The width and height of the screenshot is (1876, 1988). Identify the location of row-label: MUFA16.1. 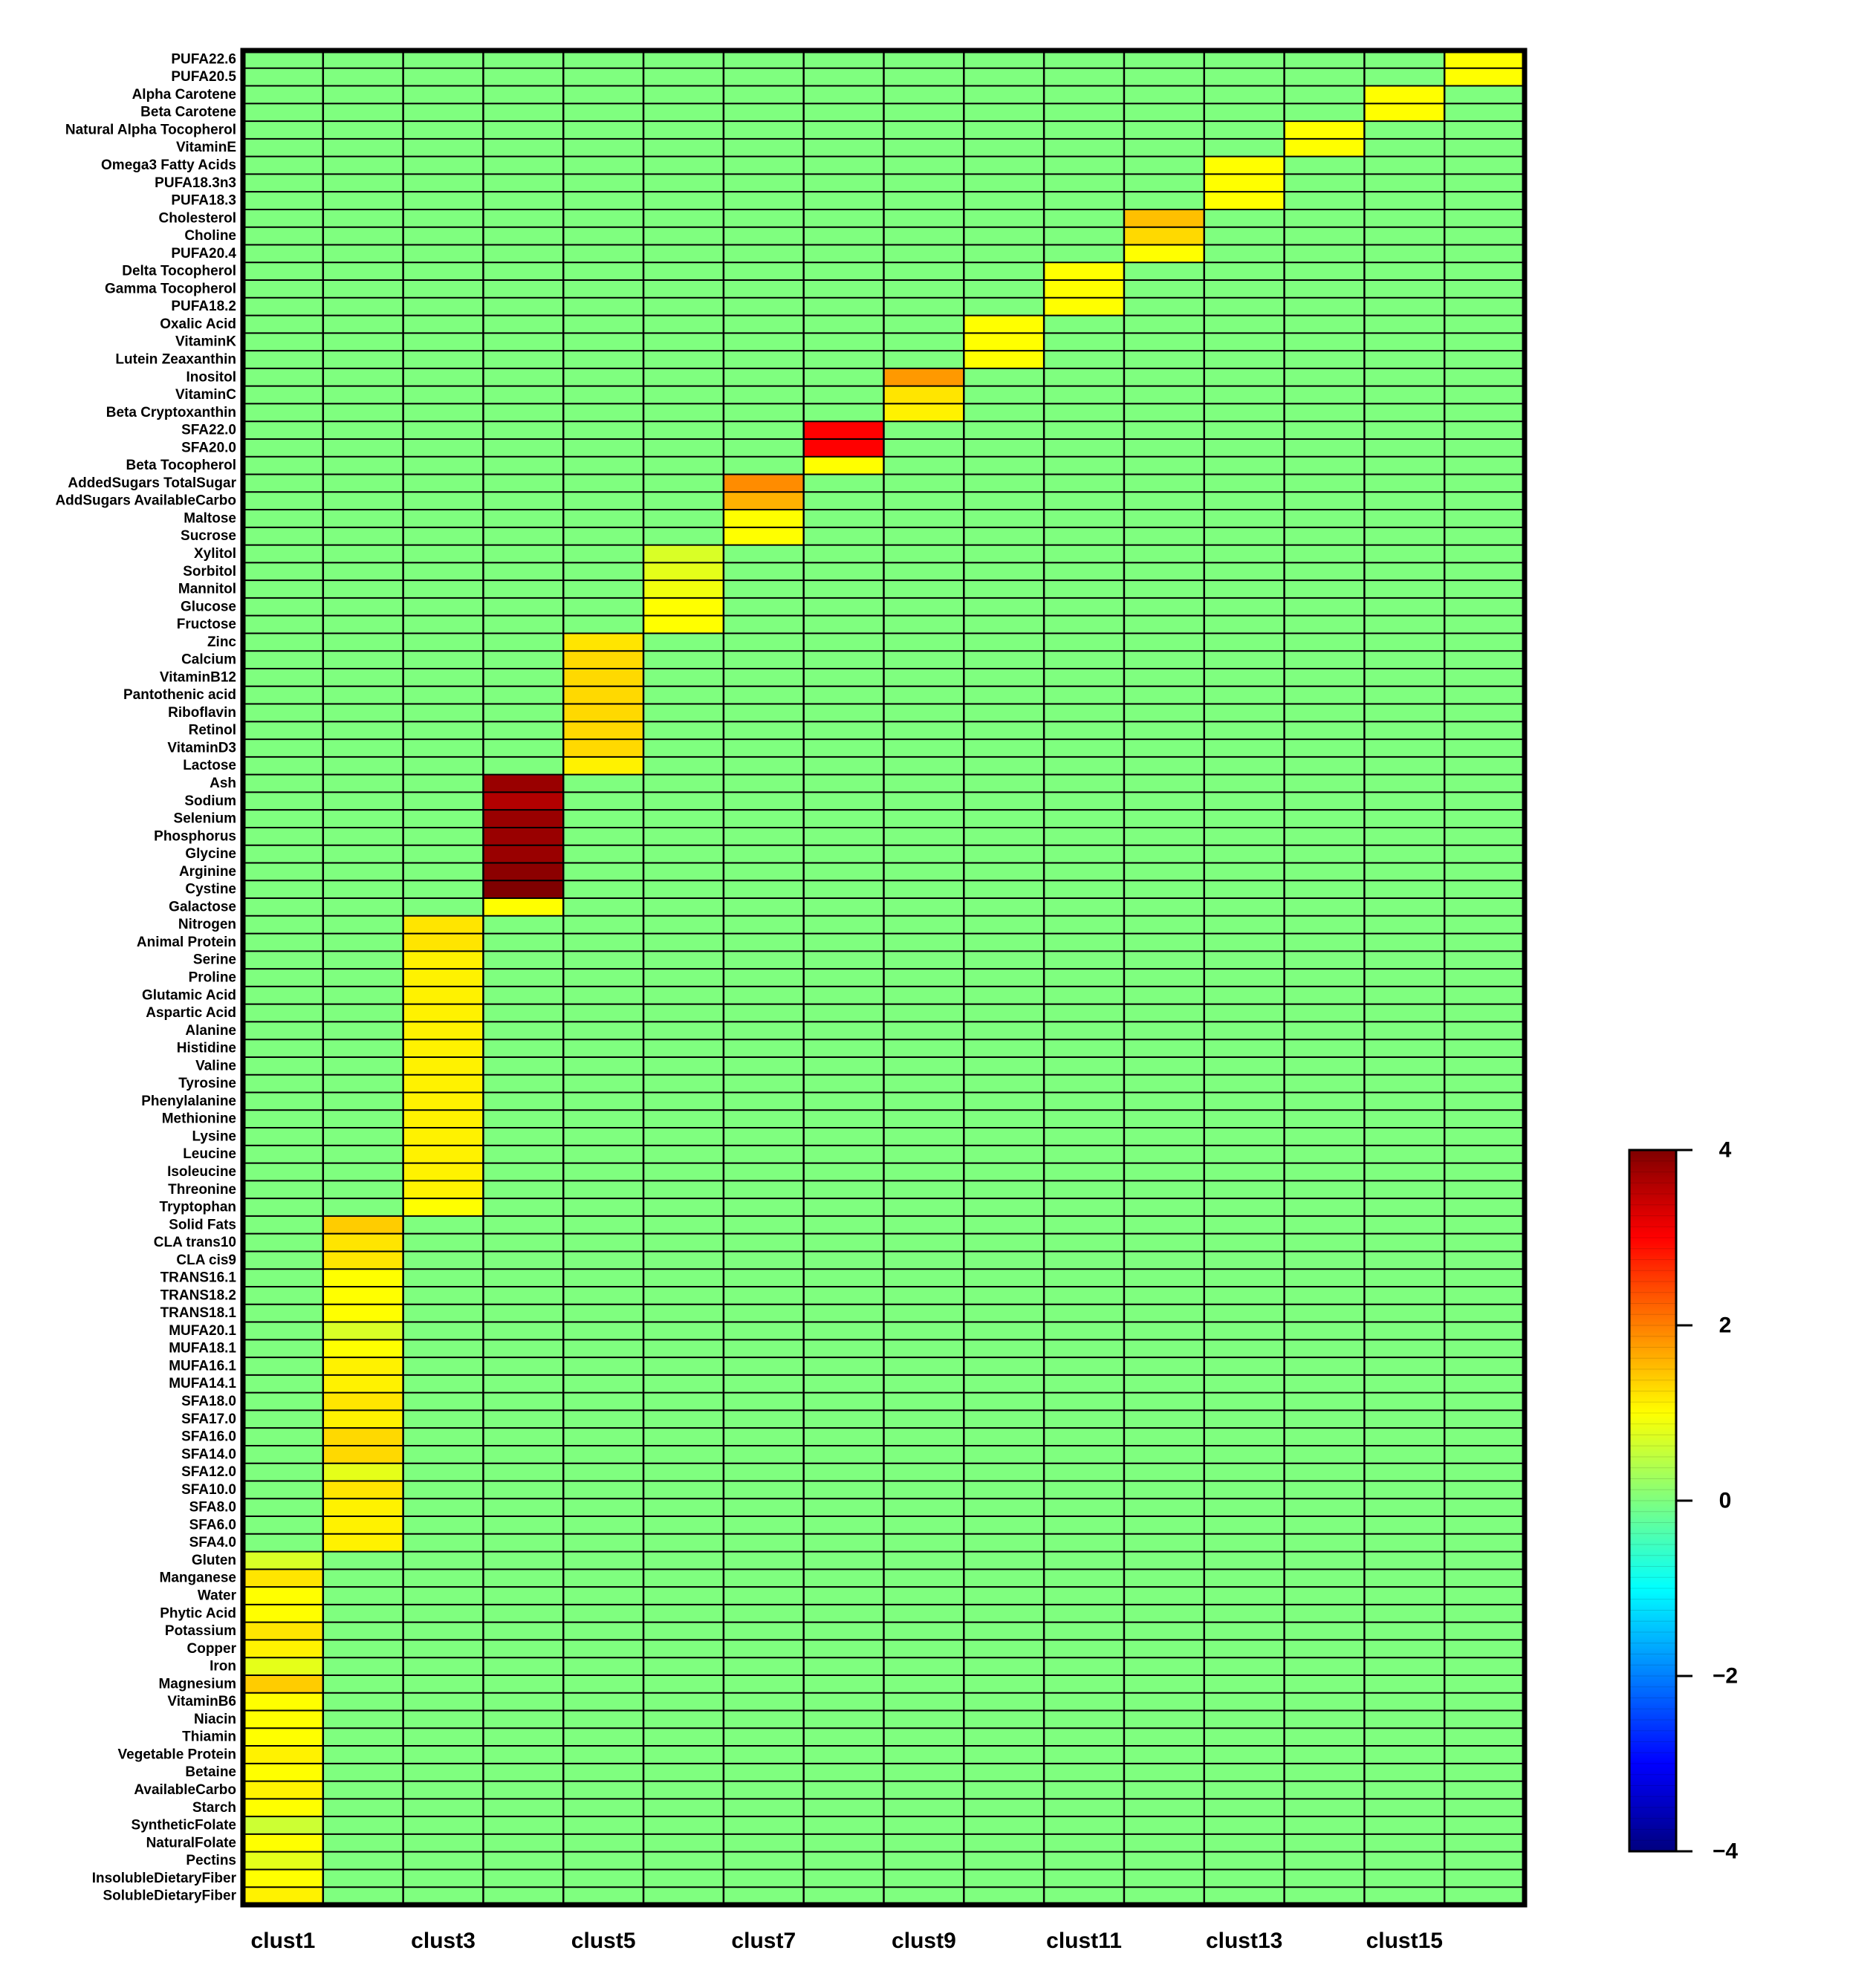
(202, 1366).